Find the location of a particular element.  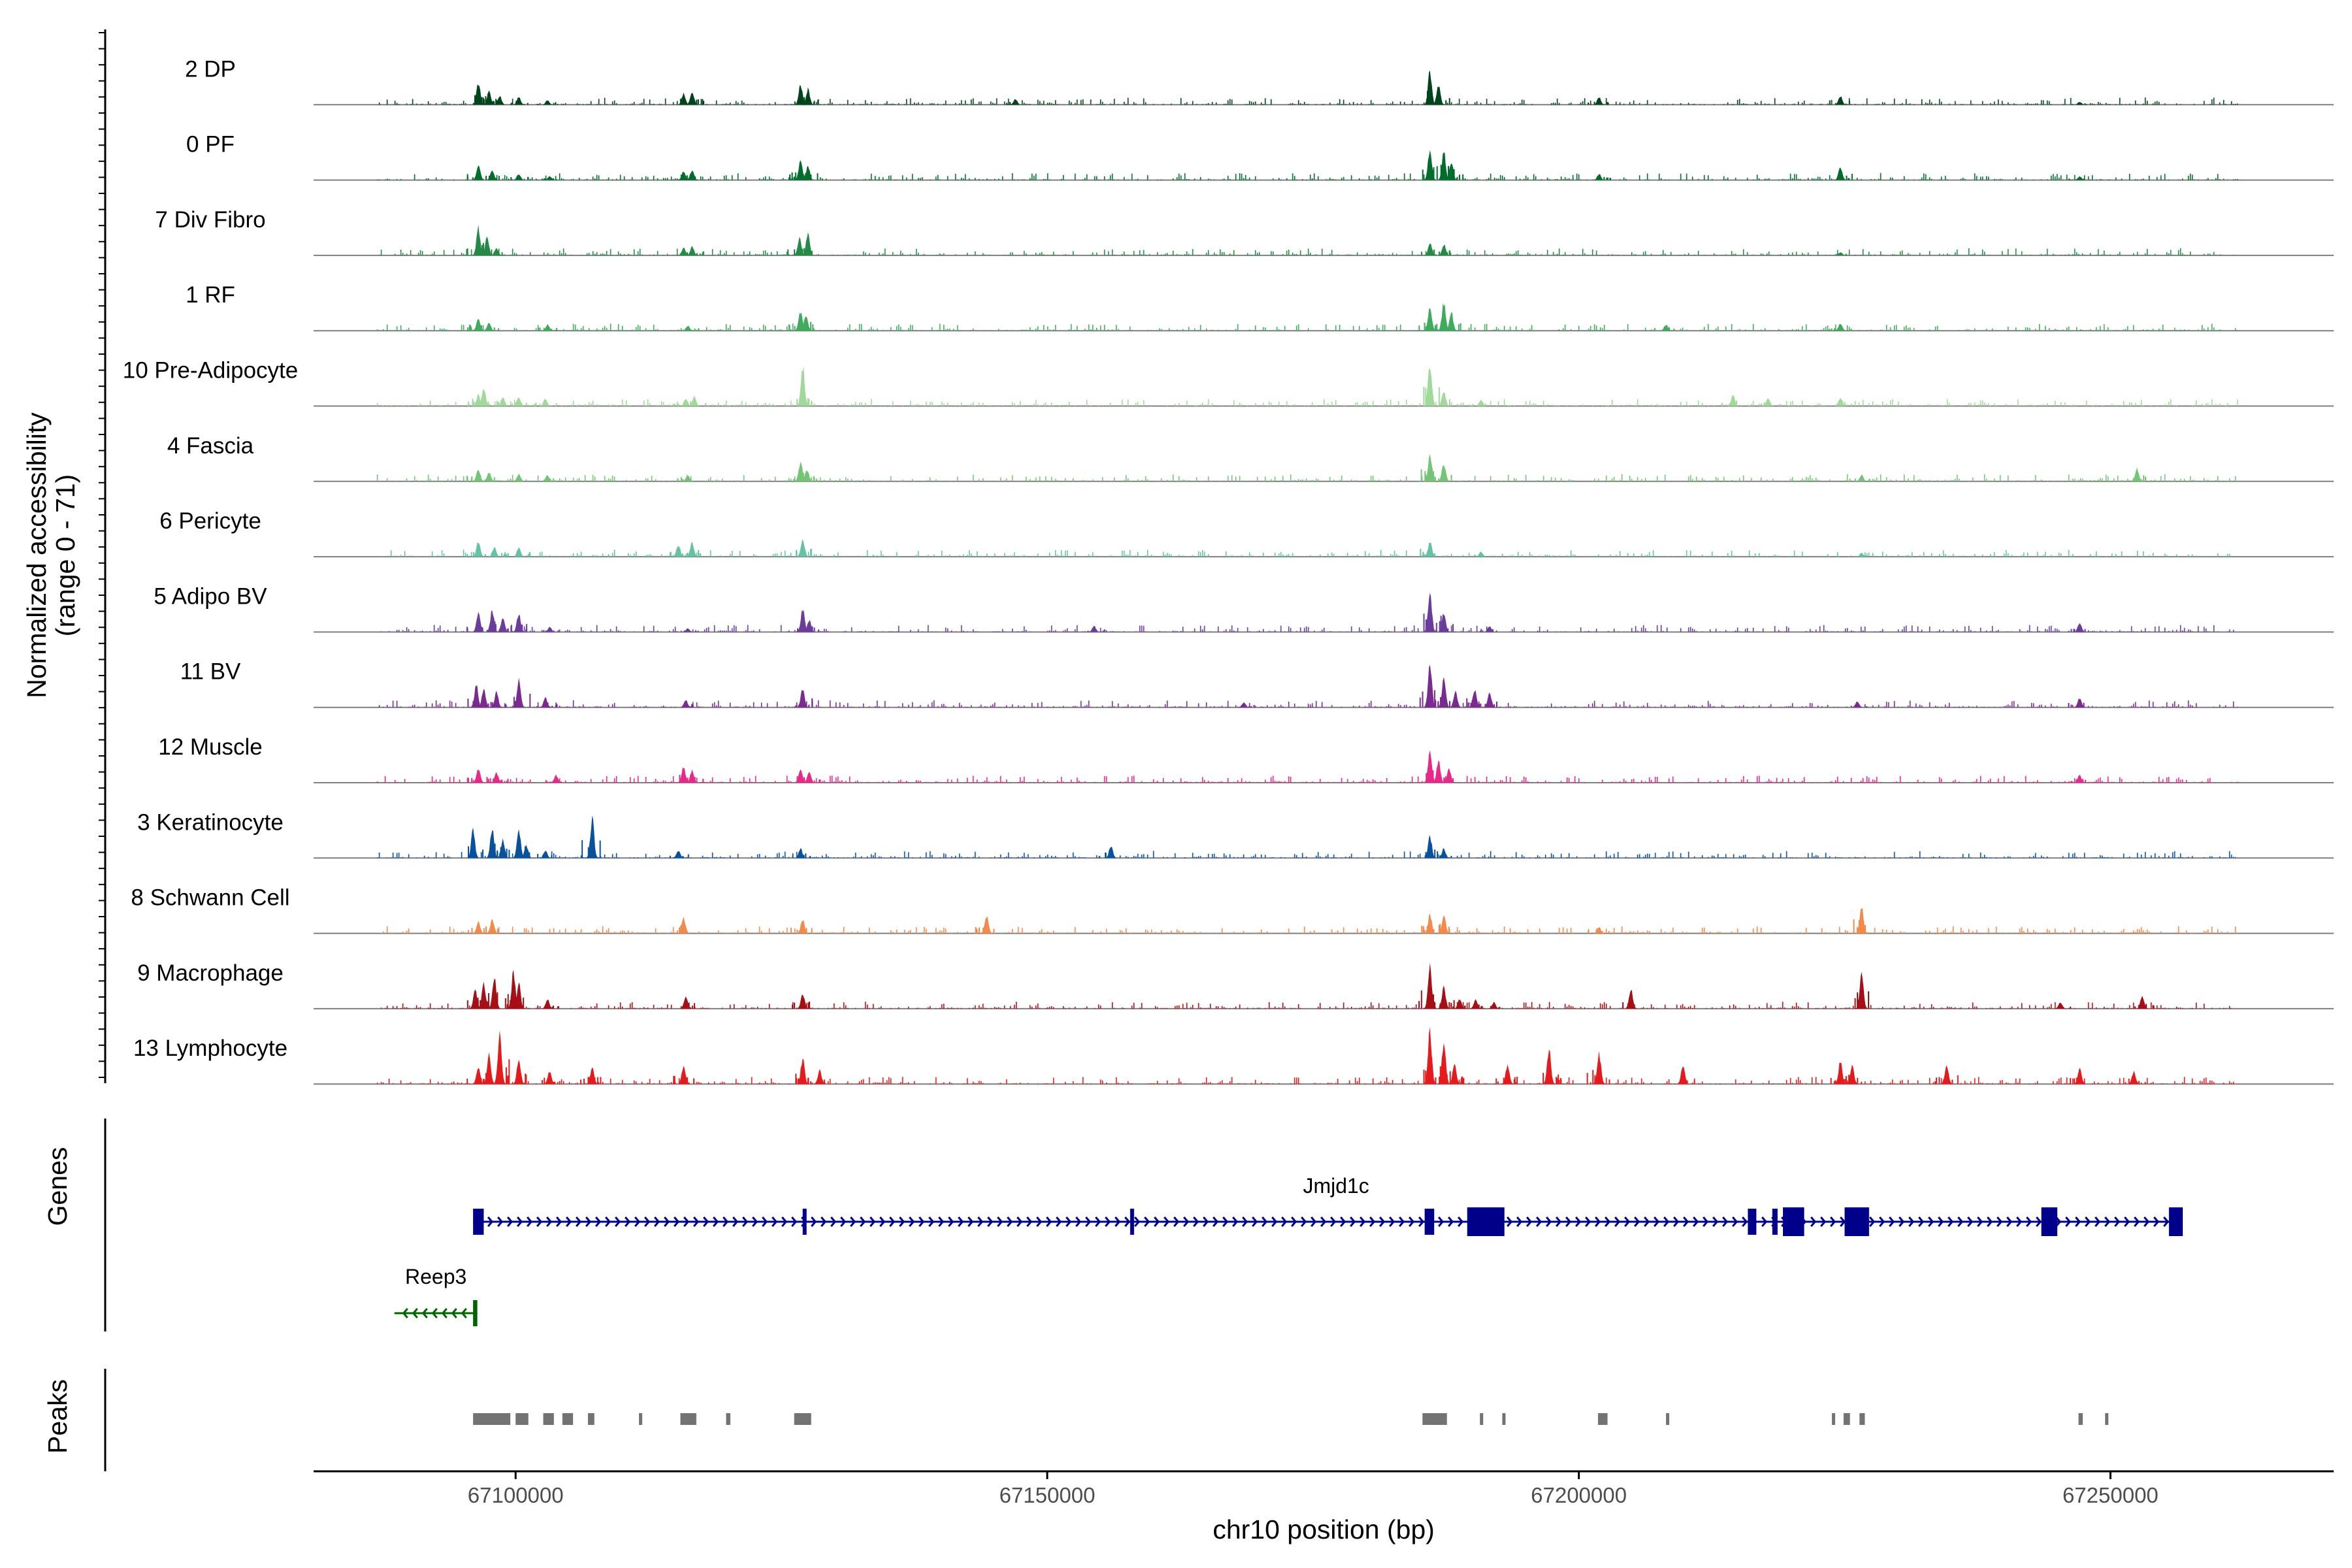

gene-annotation-panel: Jmjd1c Reep3 is located at coordinates (1143, 1225).